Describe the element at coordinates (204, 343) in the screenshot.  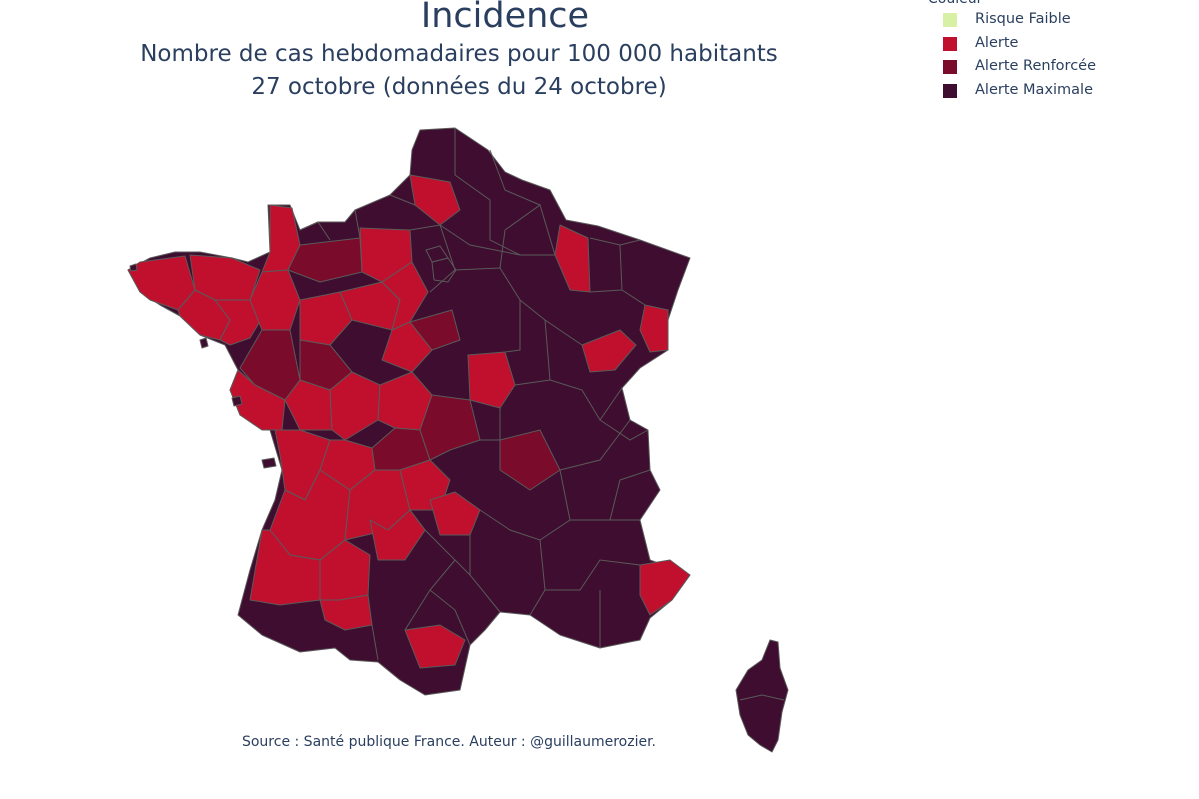
I see `island-belle-ile` at that location.